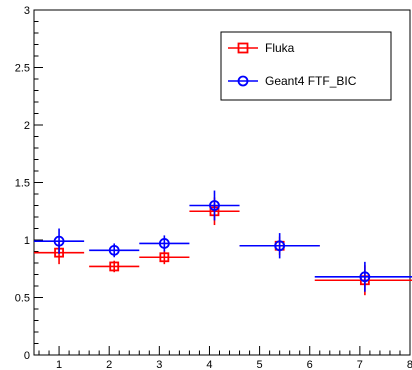  I want to click on legend-entry-fluka: Fluka, so click(261, 48).